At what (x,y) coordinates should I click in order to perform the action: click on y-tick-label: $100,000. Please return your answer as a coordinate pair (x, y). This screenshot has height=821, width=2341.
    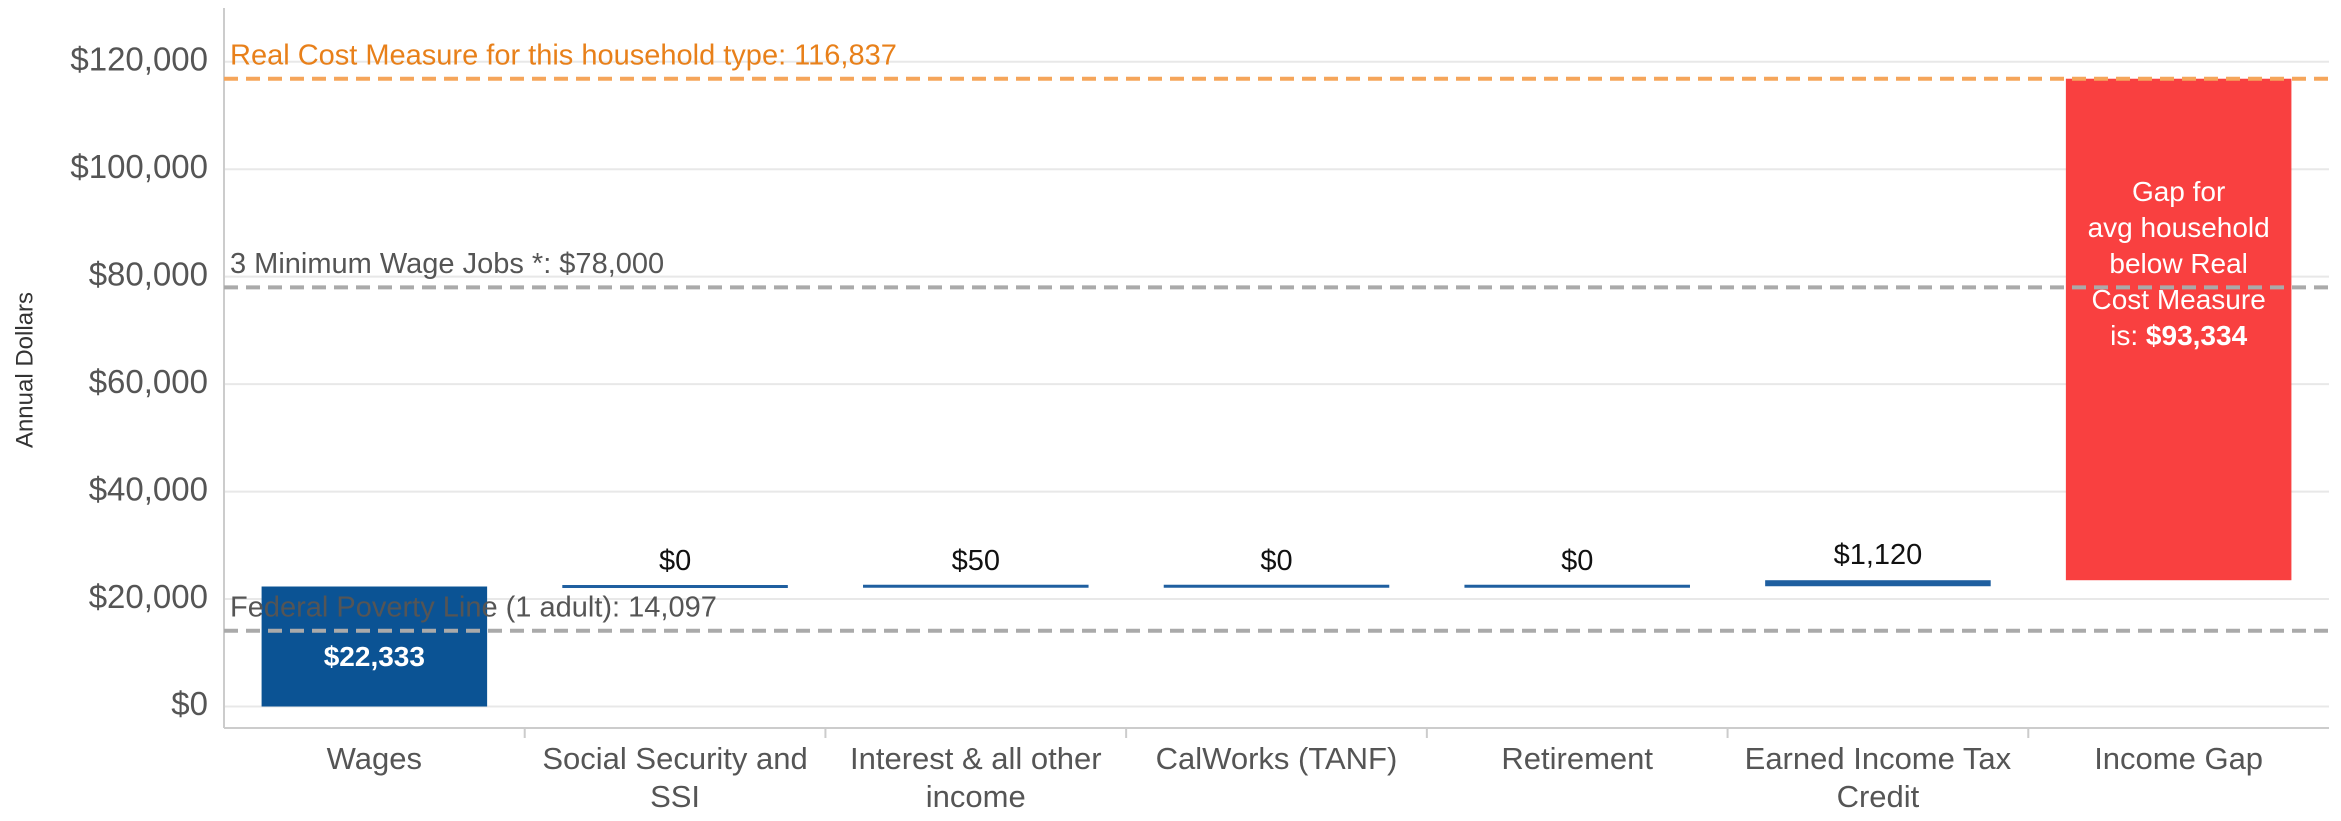
    Looking at the image, I should click on (139, 166).